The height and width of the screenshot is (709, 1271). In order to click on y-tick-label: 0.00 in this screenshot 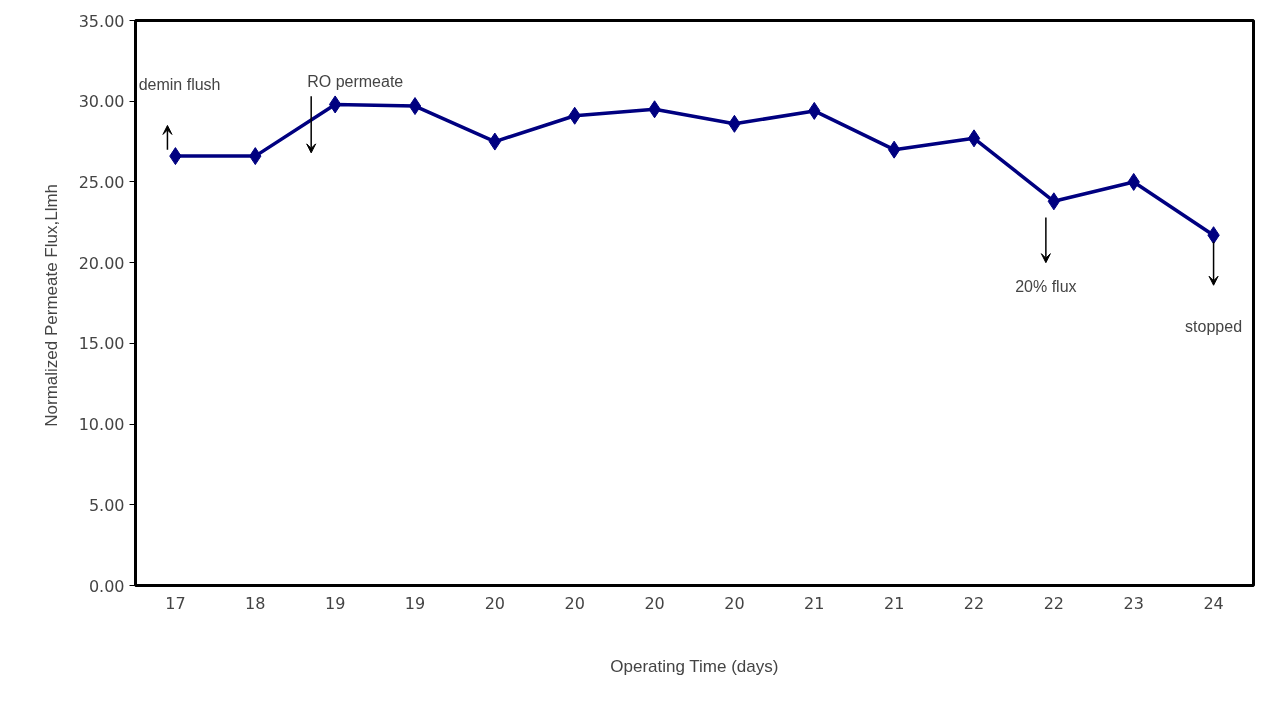, I will do `click(106, 586)`.